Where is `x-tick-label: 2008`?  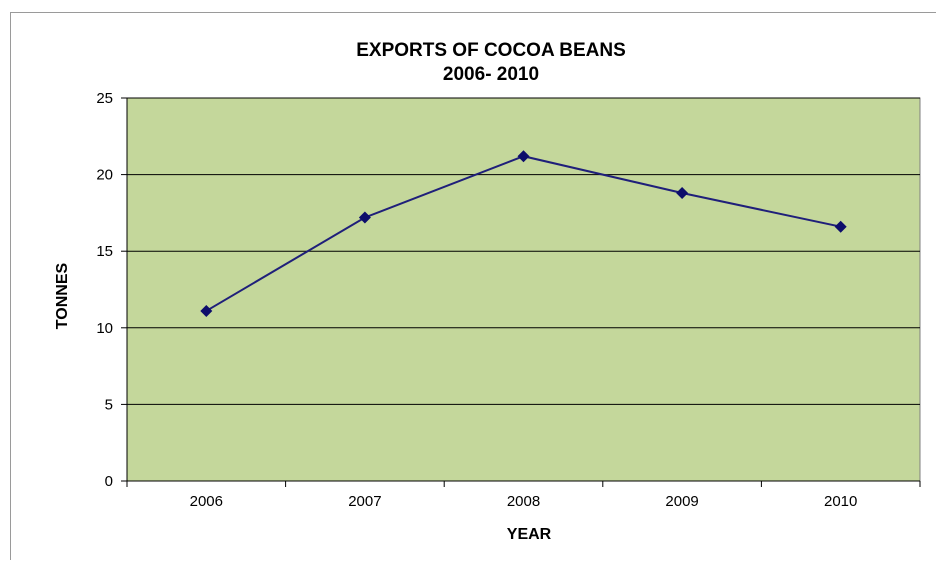
x-tick-label: 2008 is located at coordinates (523, 501).